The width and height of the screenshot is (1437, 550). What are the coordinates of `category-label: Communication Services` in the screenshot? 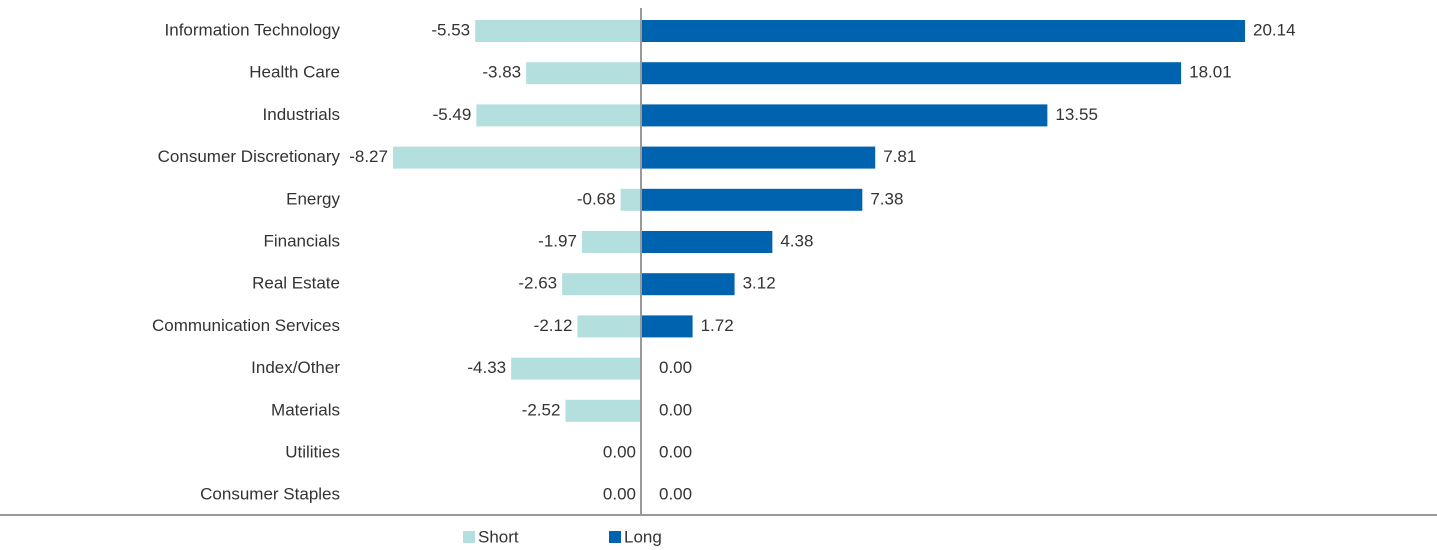 It's located at (246, 325).